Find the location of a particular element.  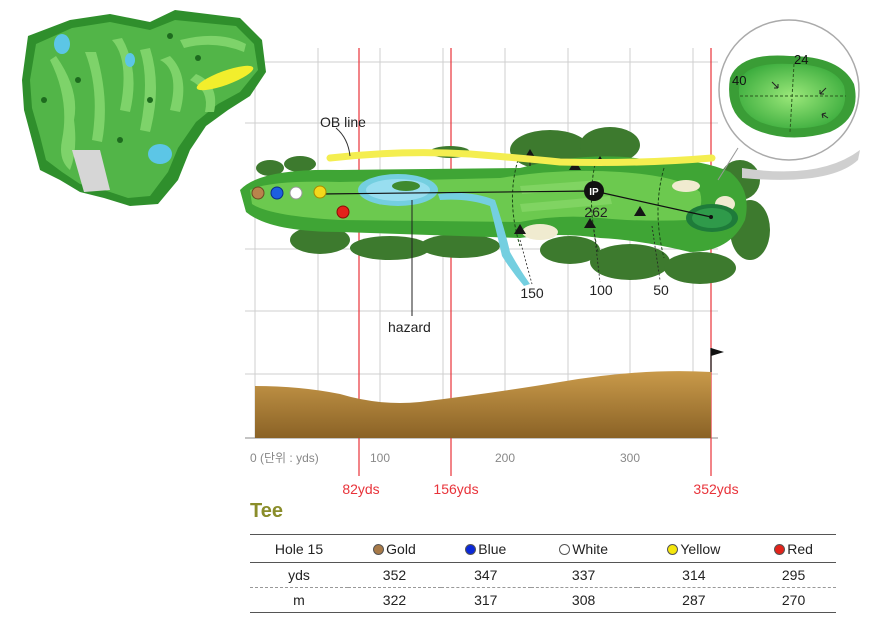

blue-header: Blue is located at coordinates (485, 548).